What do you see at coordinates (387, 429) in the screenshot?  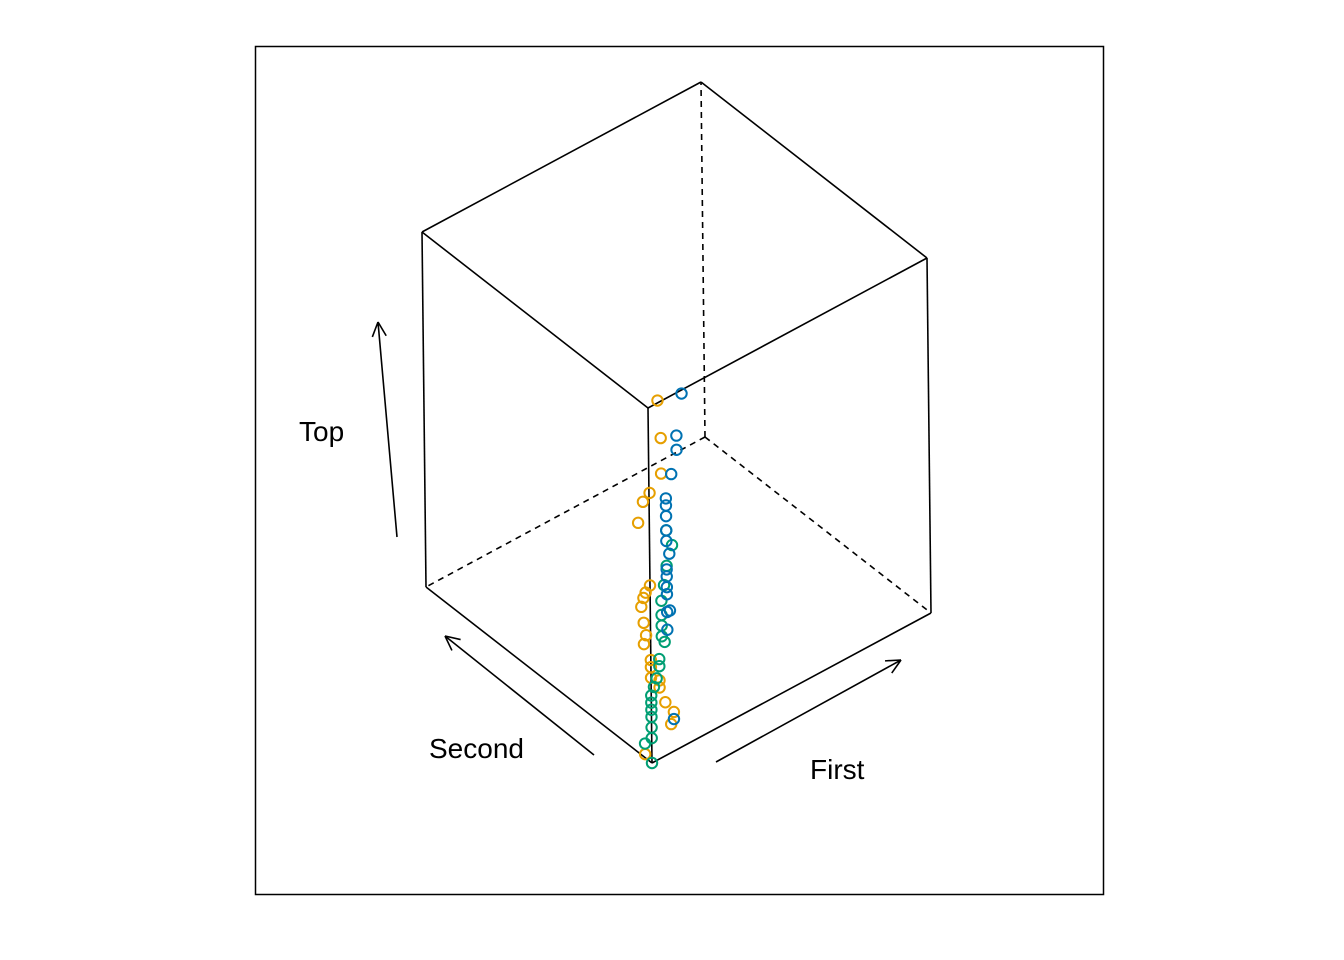 I see `arrow-top` at bounding box center [387, 429].